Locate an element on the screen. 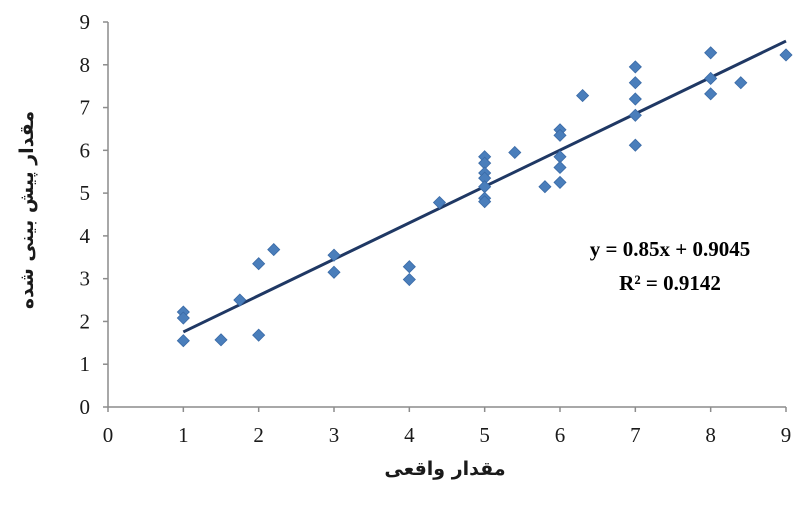  y-tick-label: 1 is located at coordinates (85, 364).